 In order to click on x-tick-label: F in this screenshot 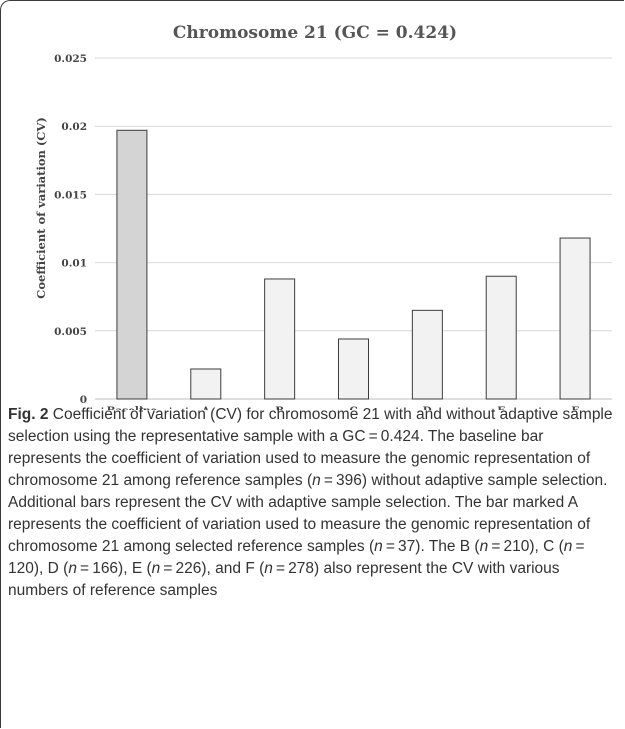, I will do `click(575, 407)`.